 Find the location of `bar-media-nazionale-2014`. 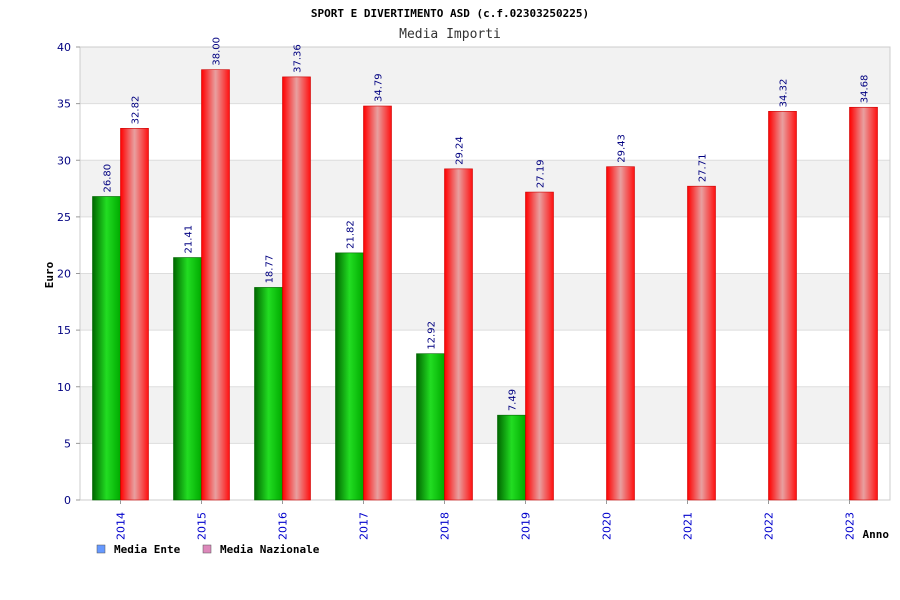

bar-media-nazionale-2014 is located at coordinates (134, 314).